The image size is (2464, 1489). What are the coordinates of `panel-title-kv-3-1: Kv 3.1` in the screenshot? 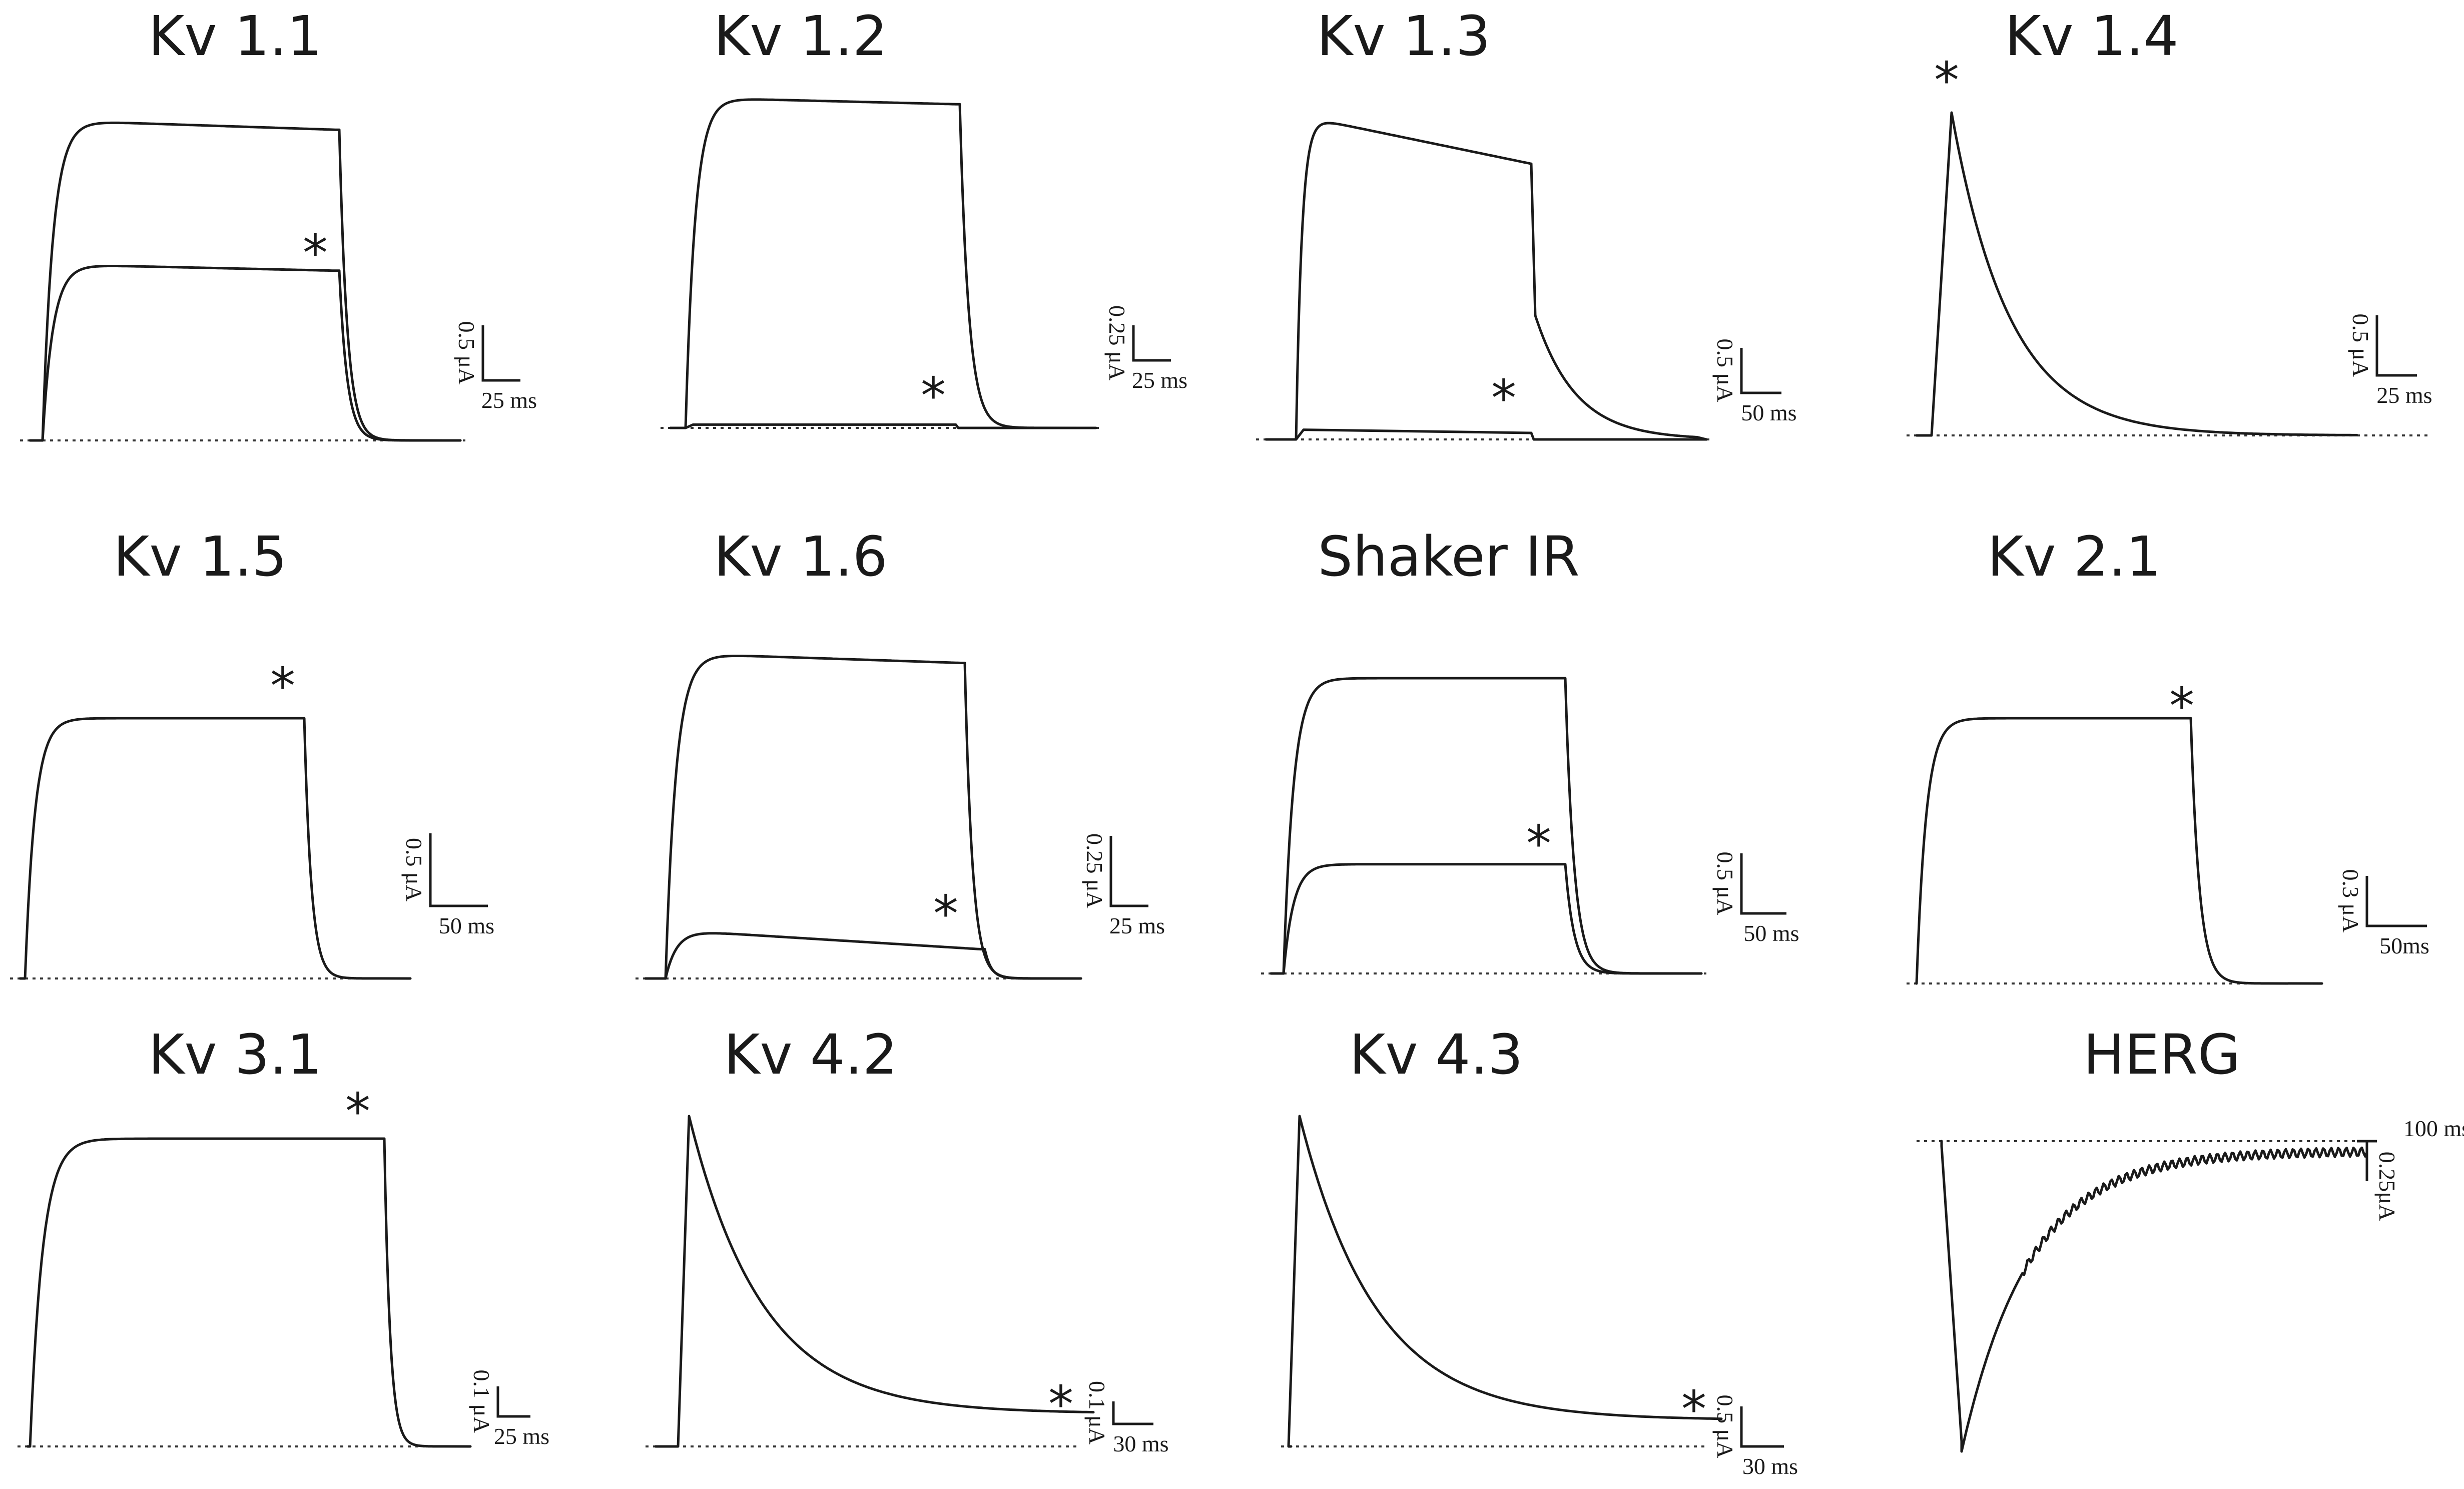 It's located at (235, 1055).